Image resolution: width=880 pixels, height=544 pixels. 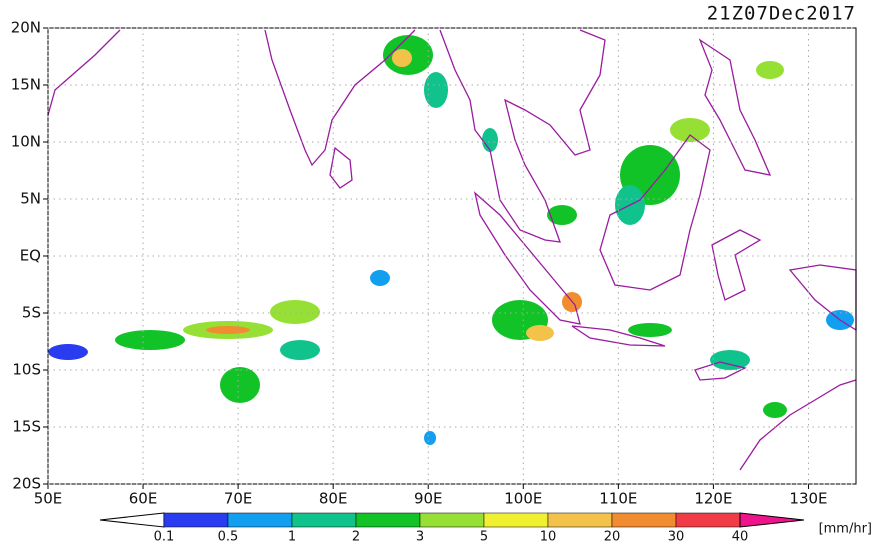 What do you see at coordinates (612, 537) in the screenshot?
I see `colorbar-label: 20` at bounding box center [612, 537].